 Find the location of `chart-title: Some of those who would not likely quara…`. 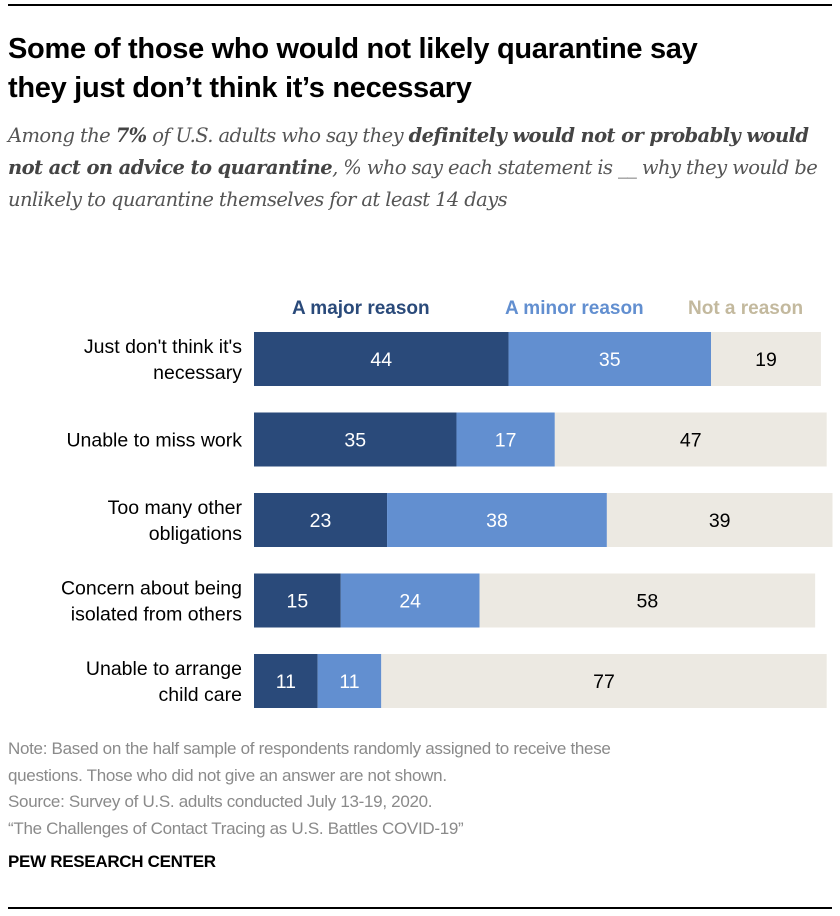

chart-title: Some of those who would not likely quara… is located at coordinates (418, 69).